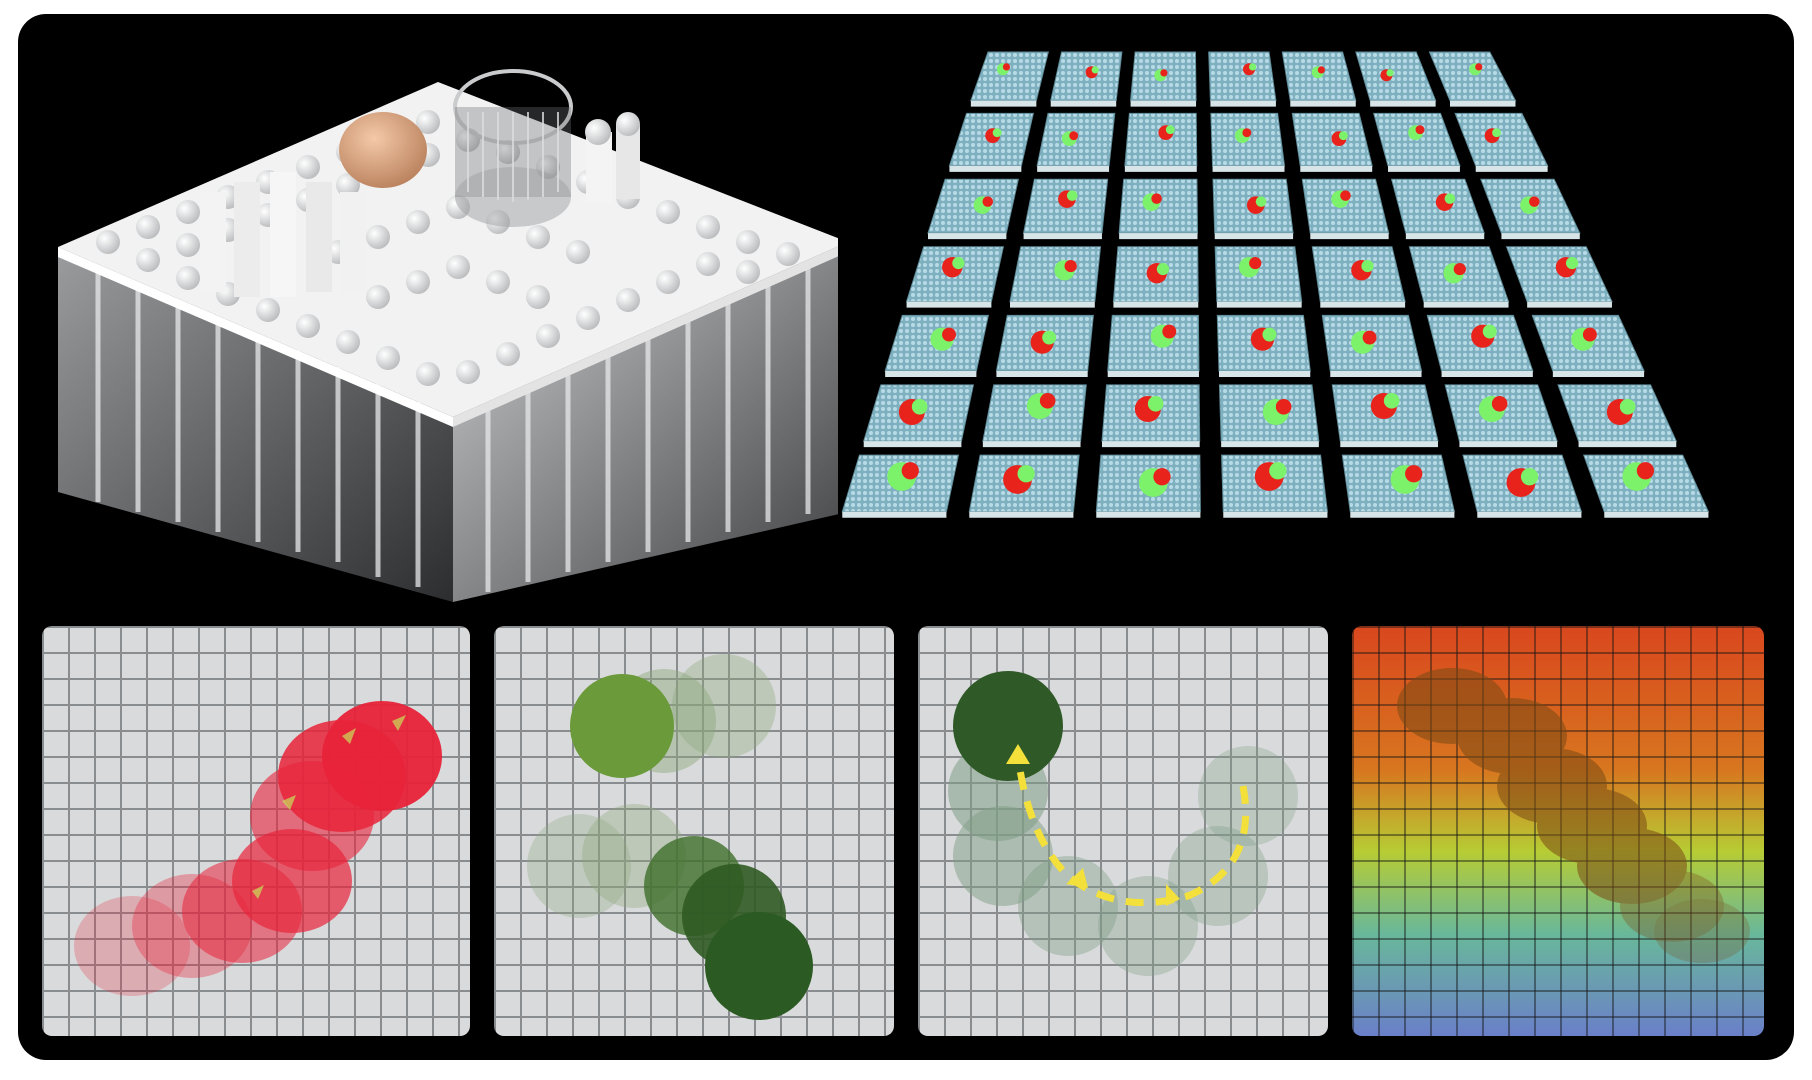  I want to click on lime-end, so click(759, 966).